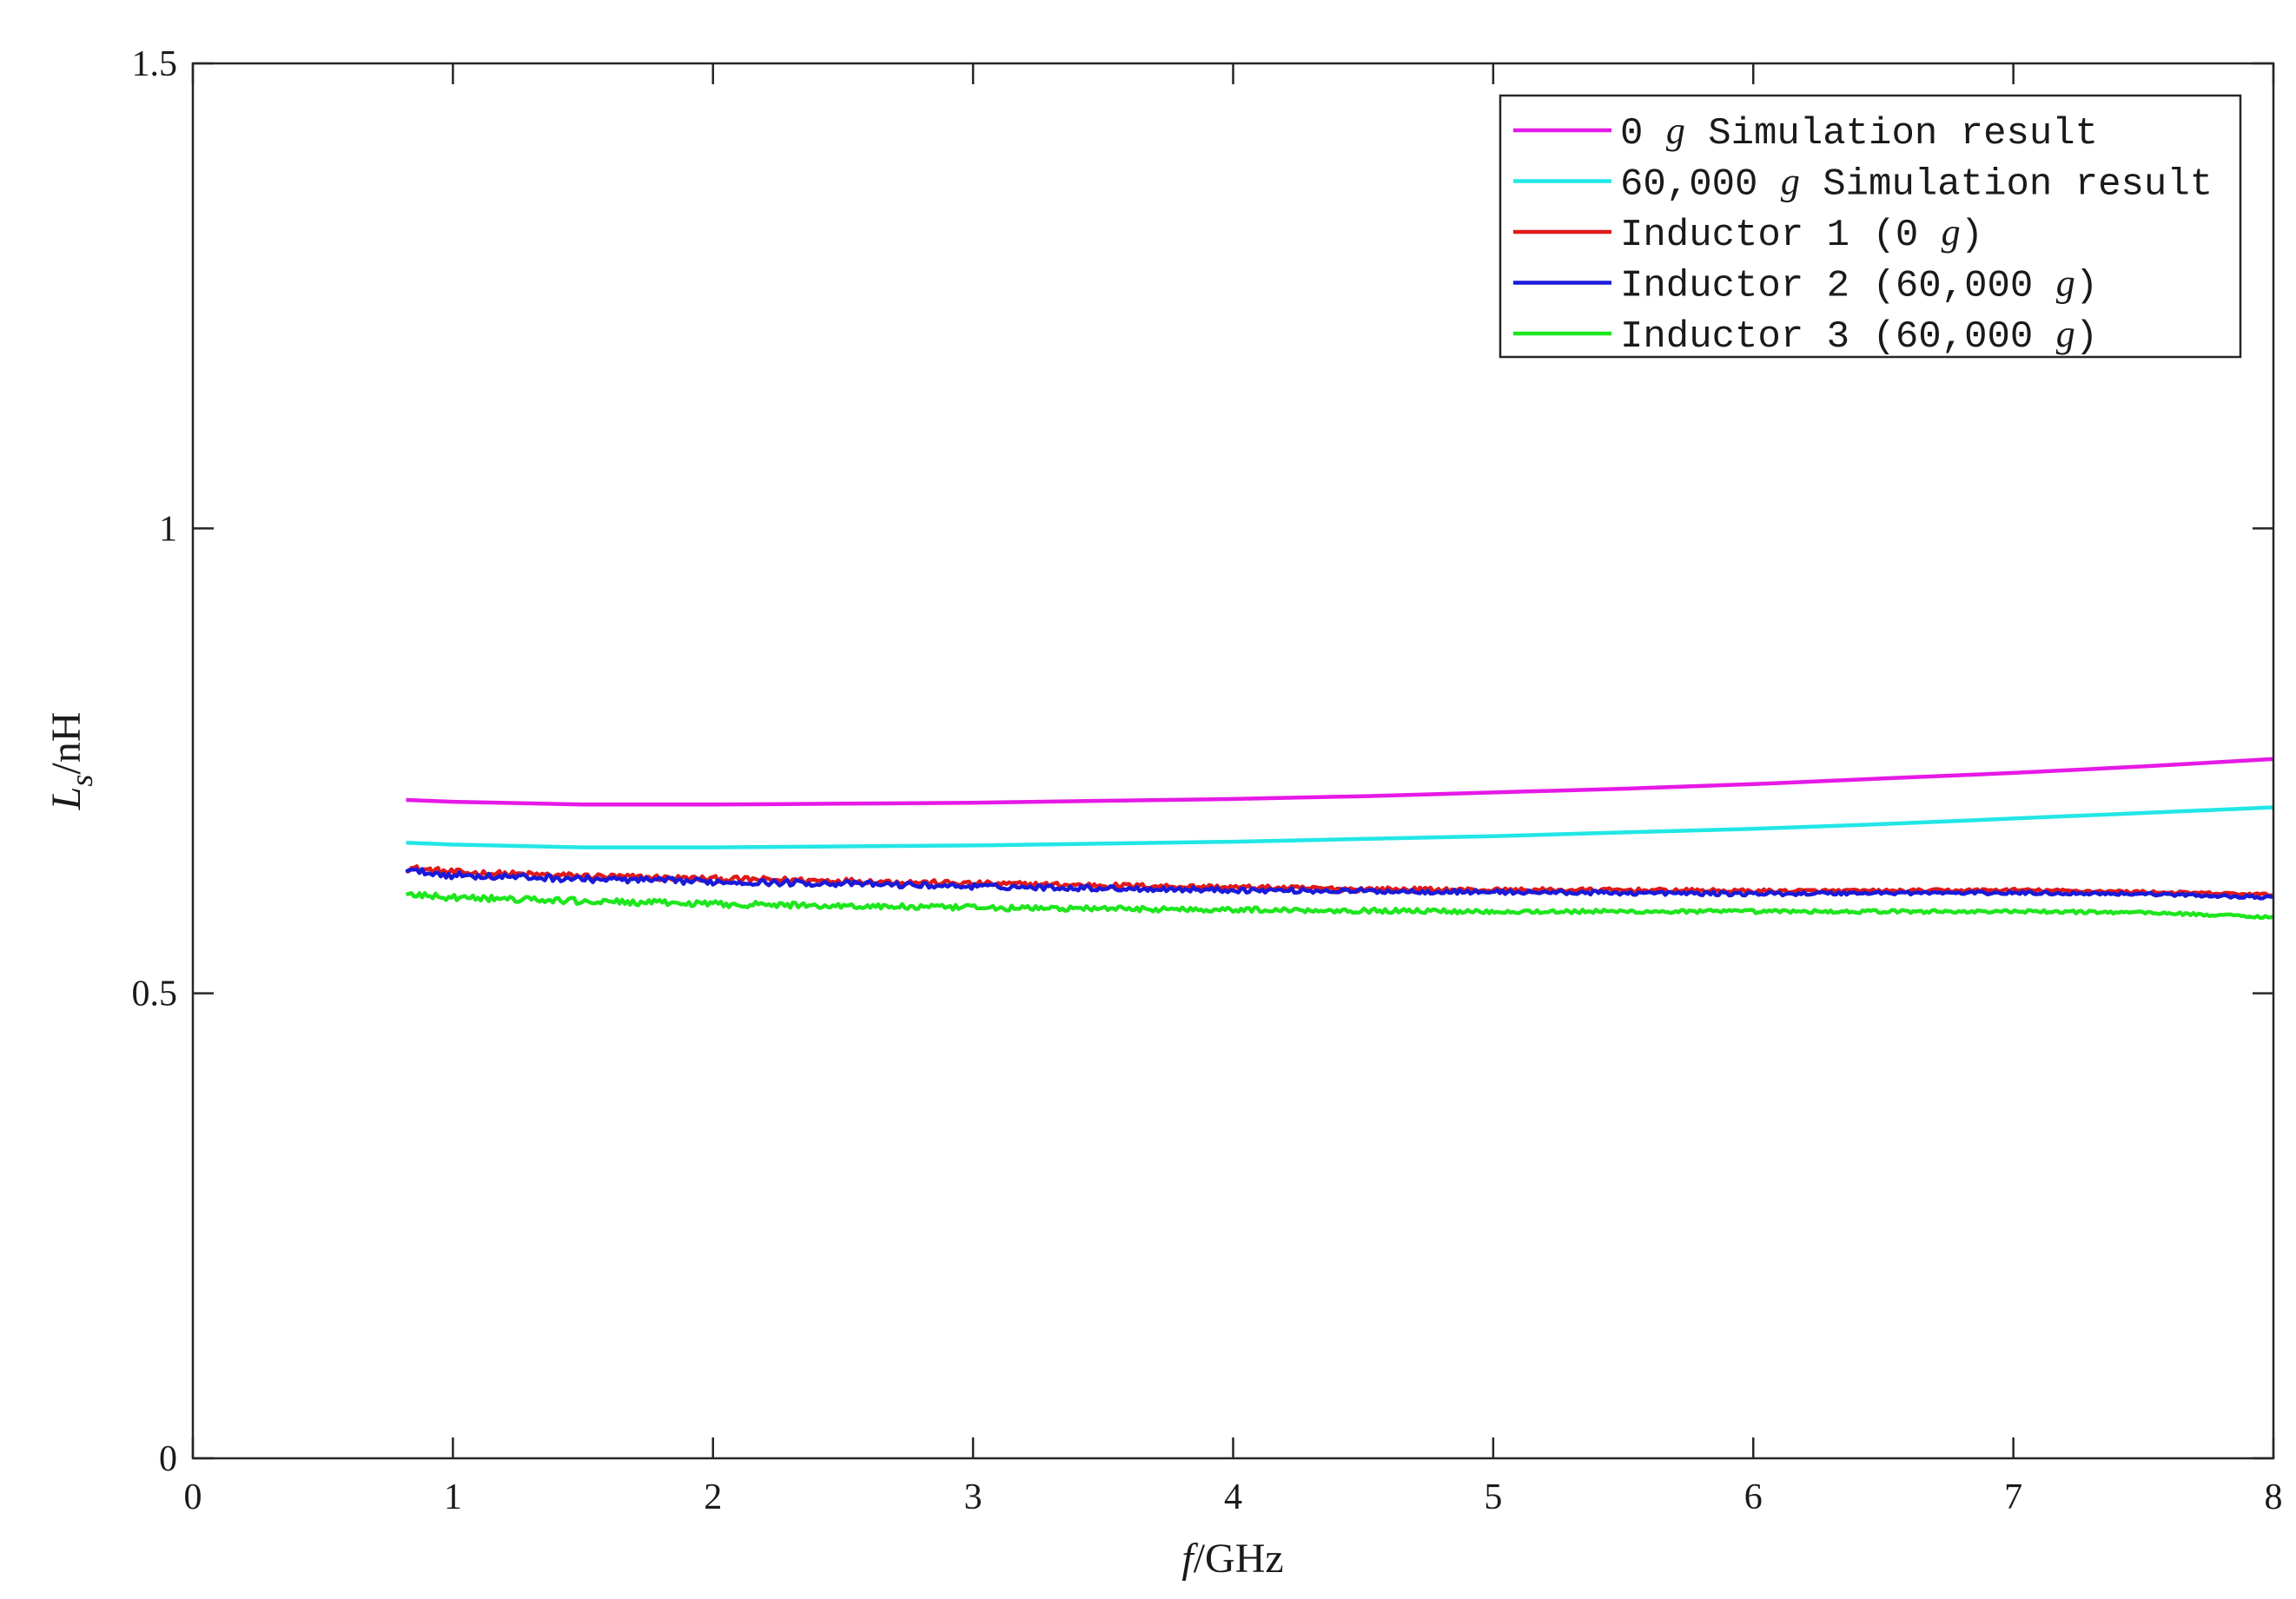  Describe the element at coordinates (168, 1459) in the screenshot. I see `y-tick-label: 0` at that location.